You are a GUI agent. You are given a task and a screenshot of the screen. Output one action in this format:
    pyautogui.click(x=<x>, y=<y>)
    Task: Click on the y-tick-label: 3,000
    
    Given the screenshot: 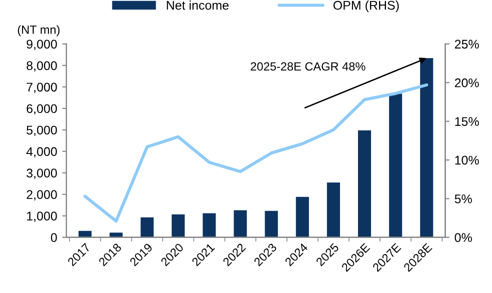 What is the action you would take?
    pyautogui.click(x=41, y=173)
    